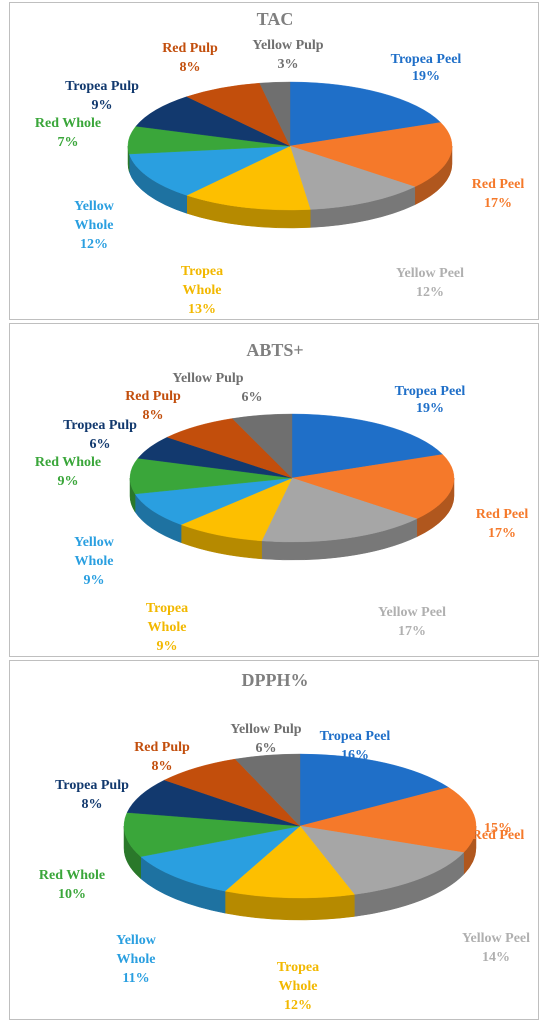 The height and width of the screenshot is (1025, 550). I want to click on data-label-value-red-peel: 15%, so click(498, 828).